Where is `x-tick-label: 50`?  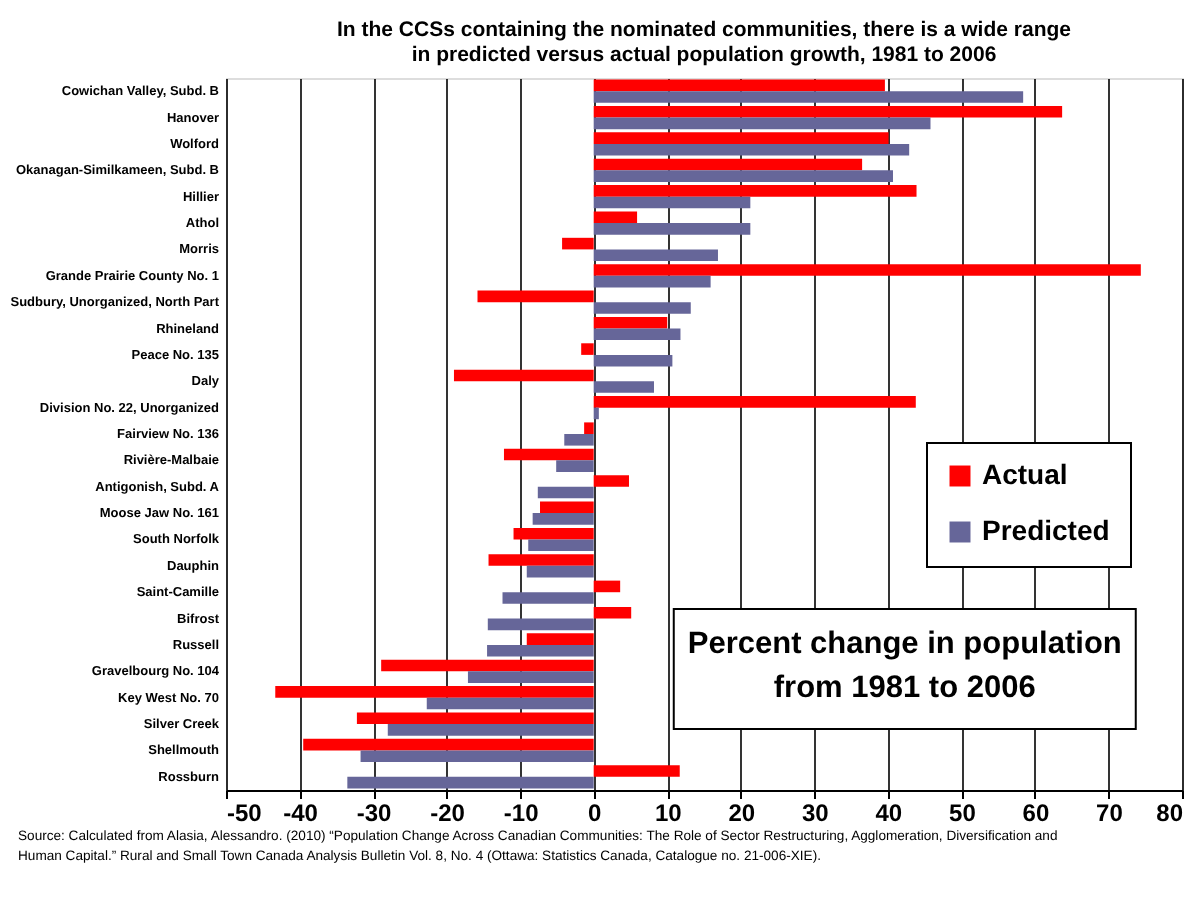
x-tick-label: 50 is located at coordinates (963, 813).